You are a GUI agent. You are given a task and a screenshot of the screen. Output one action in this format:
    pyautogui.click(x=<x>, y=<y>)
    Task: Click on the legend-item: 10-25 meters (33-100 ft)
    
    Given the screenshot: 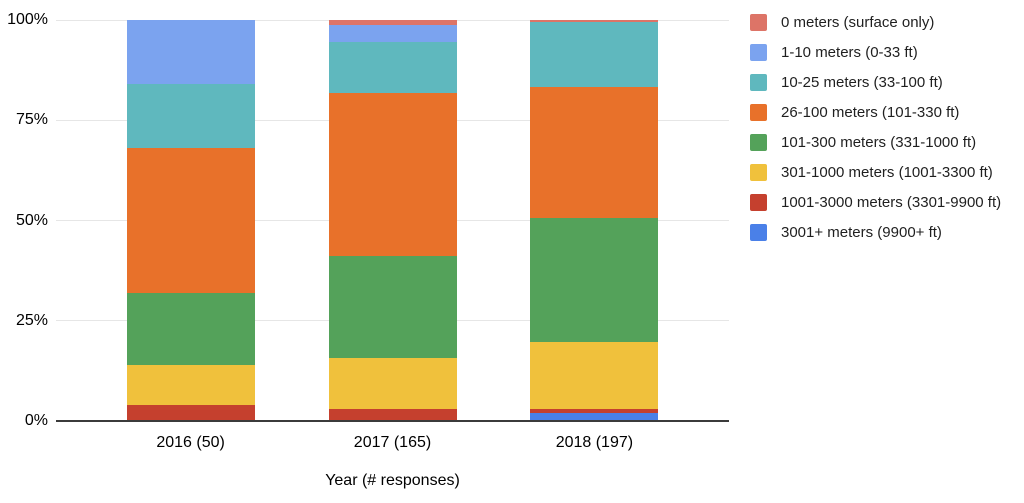 What is the action you would take?
    pyautogui.click(x=875, y=82)
    